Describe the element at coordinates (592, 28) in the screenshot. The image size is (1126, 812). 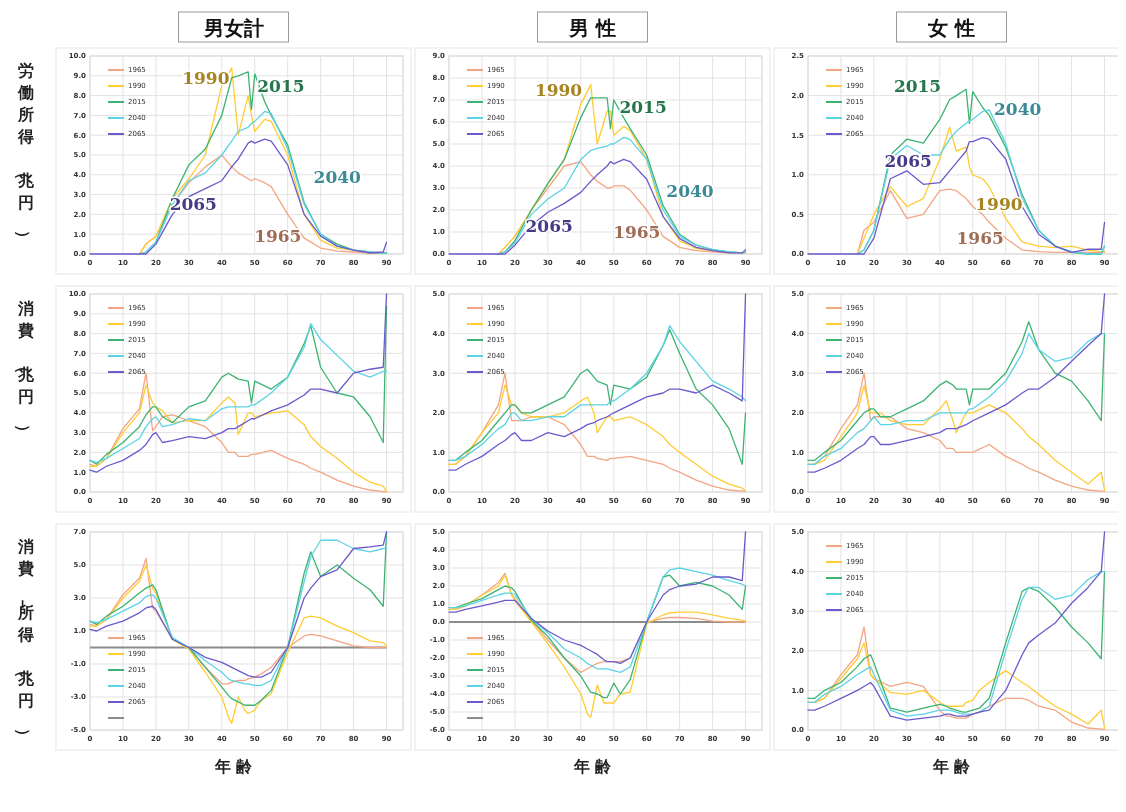
I see `chart-title: 男 性` at that location.